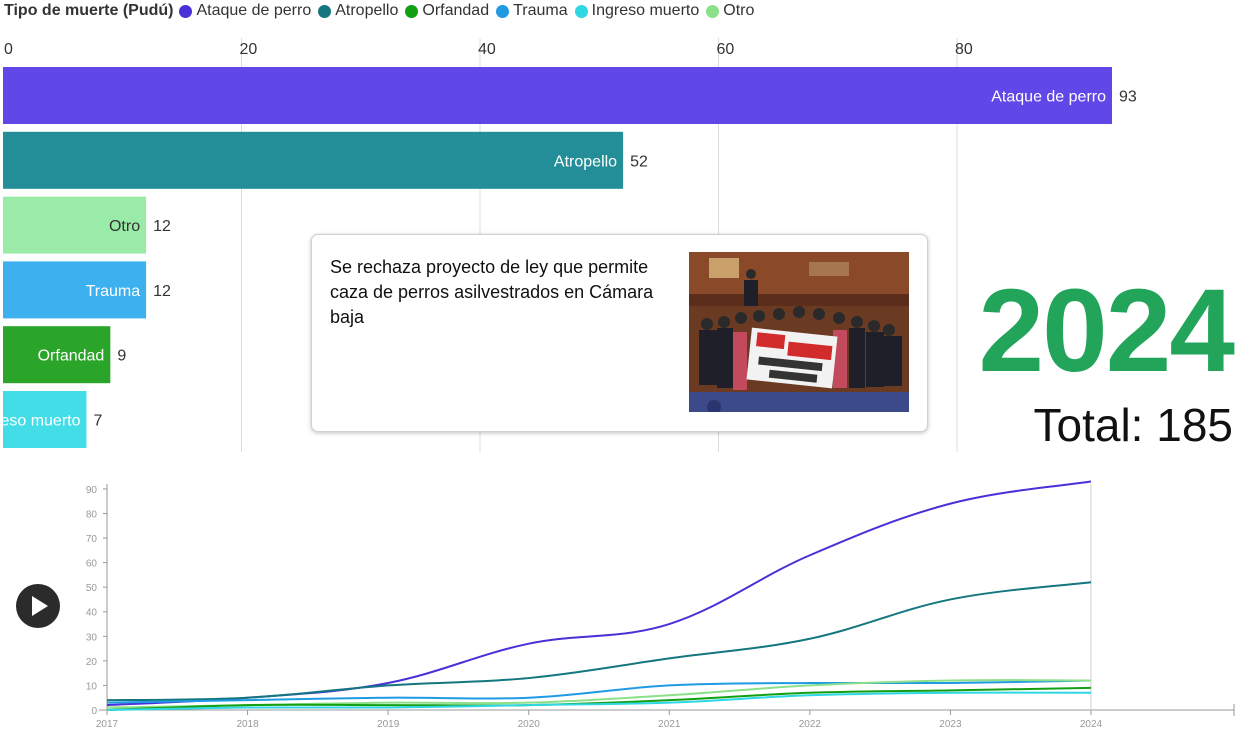 This screenshot has height=746, width=1247. I want to click on legend-label: Orfandad, so click(456, 10).